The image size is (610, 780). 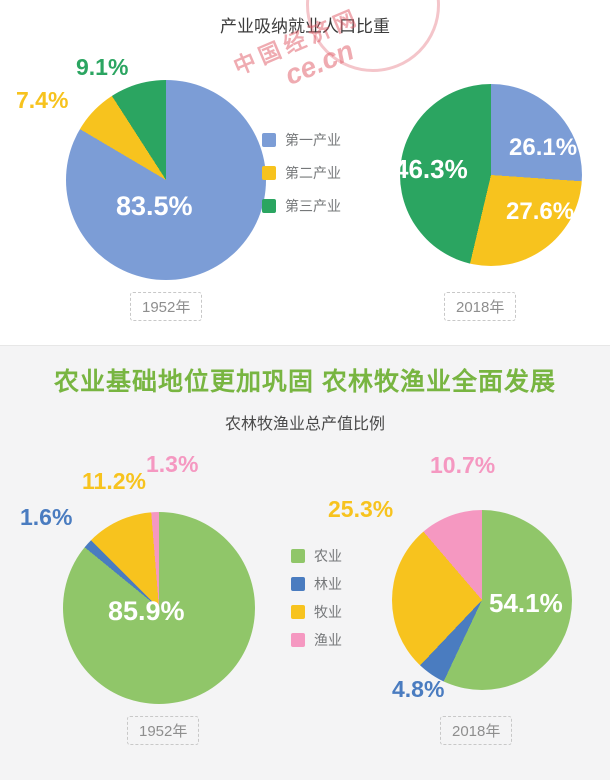 What do you see at coordinates (526, 603) in the screenshot?
I see `label-farming-2018: 54.1%` at bounding box center [526, 603].